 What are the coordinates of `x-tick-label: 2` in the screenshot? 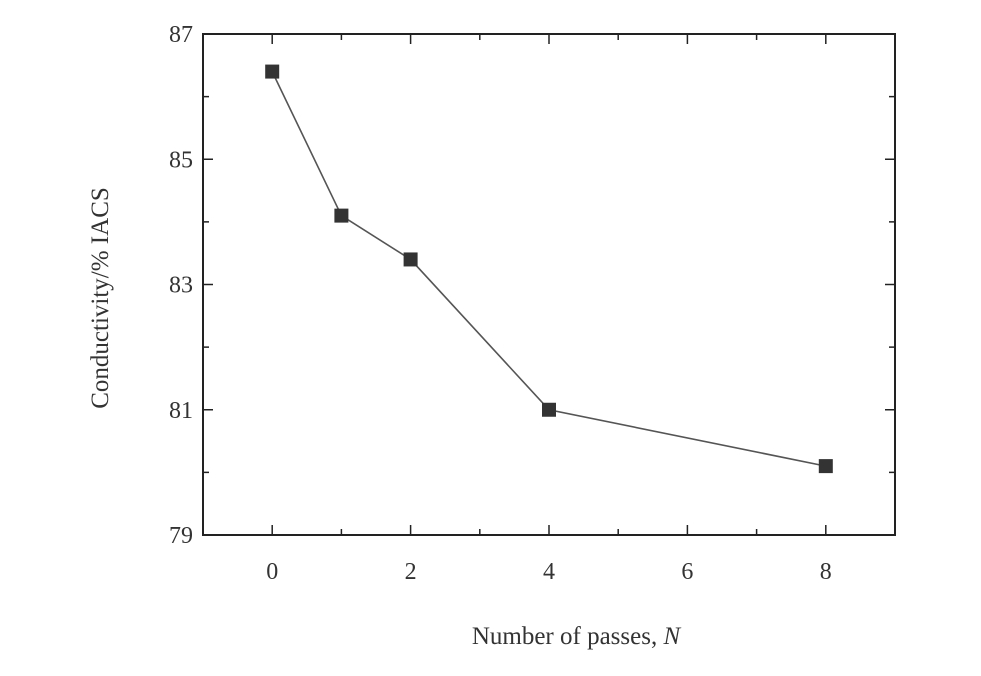 It's located at (411, 572).